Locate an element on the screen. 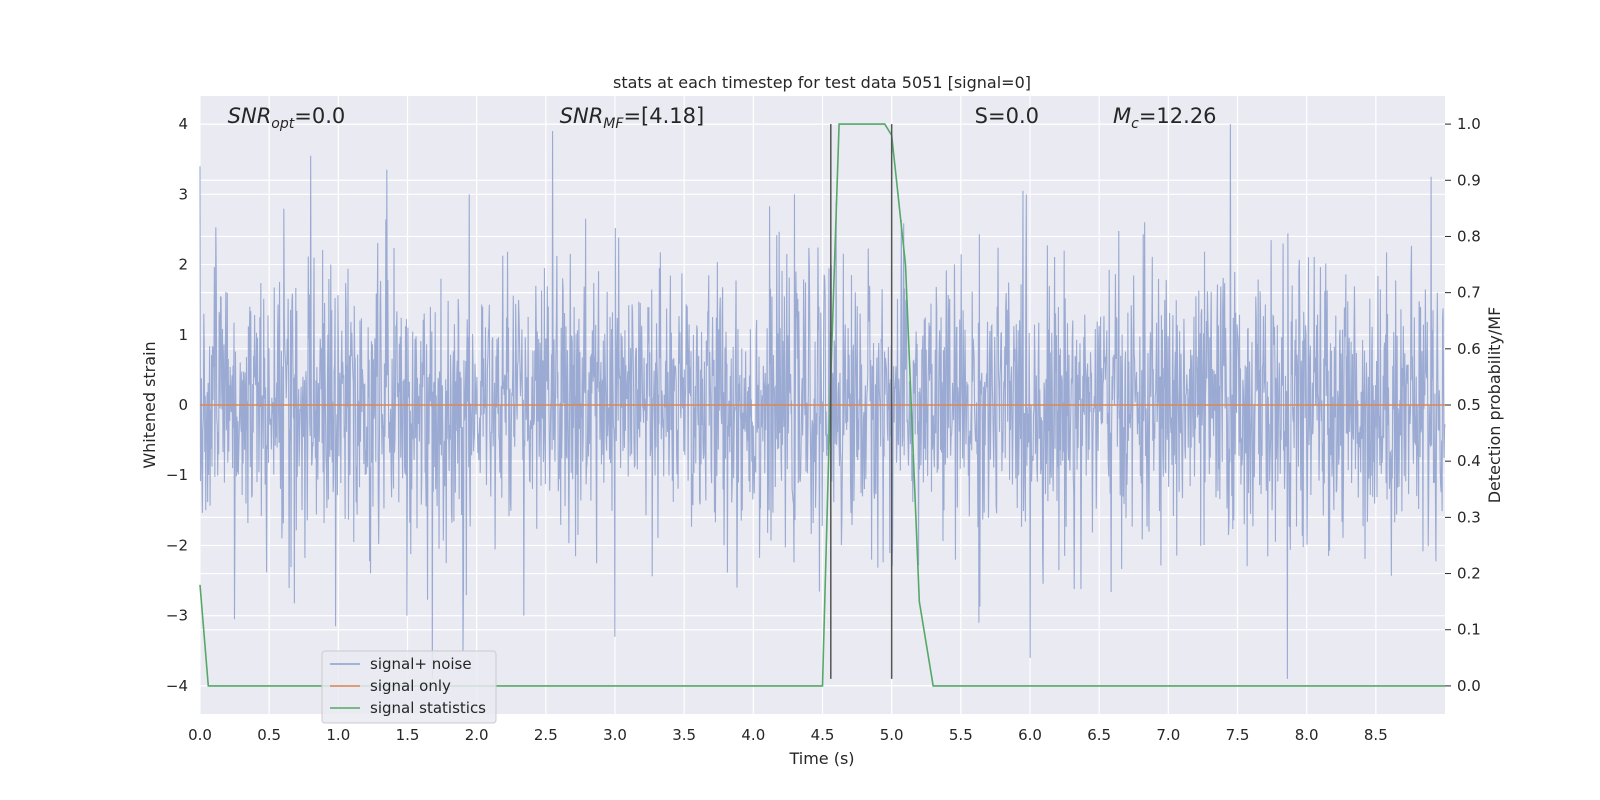  left-y-tick-label-1: −3 is located at coordinates (177, 616).